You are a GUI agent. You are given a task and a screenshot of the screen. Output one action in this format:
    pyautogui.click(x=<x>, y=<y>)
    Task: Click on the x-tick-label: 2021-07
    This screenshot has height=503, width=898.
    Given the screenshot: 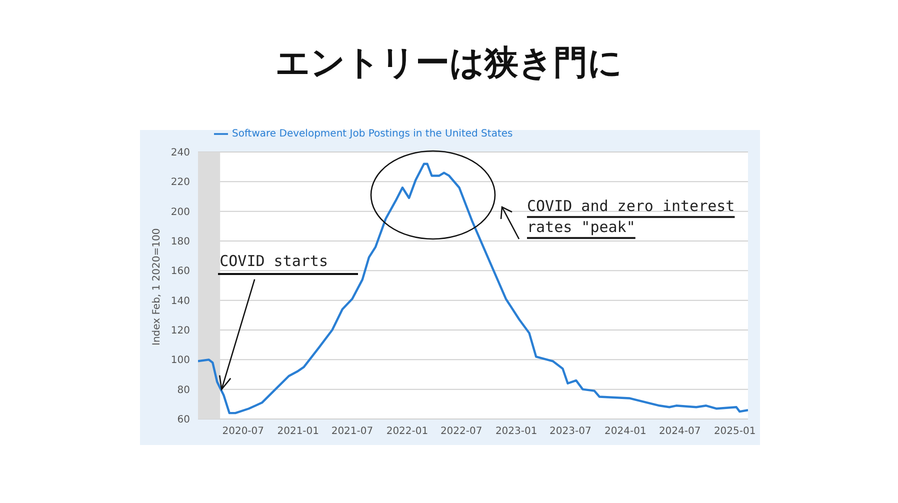 What is the action you would take?
    pyautogui.click(x=352, y=432)
    